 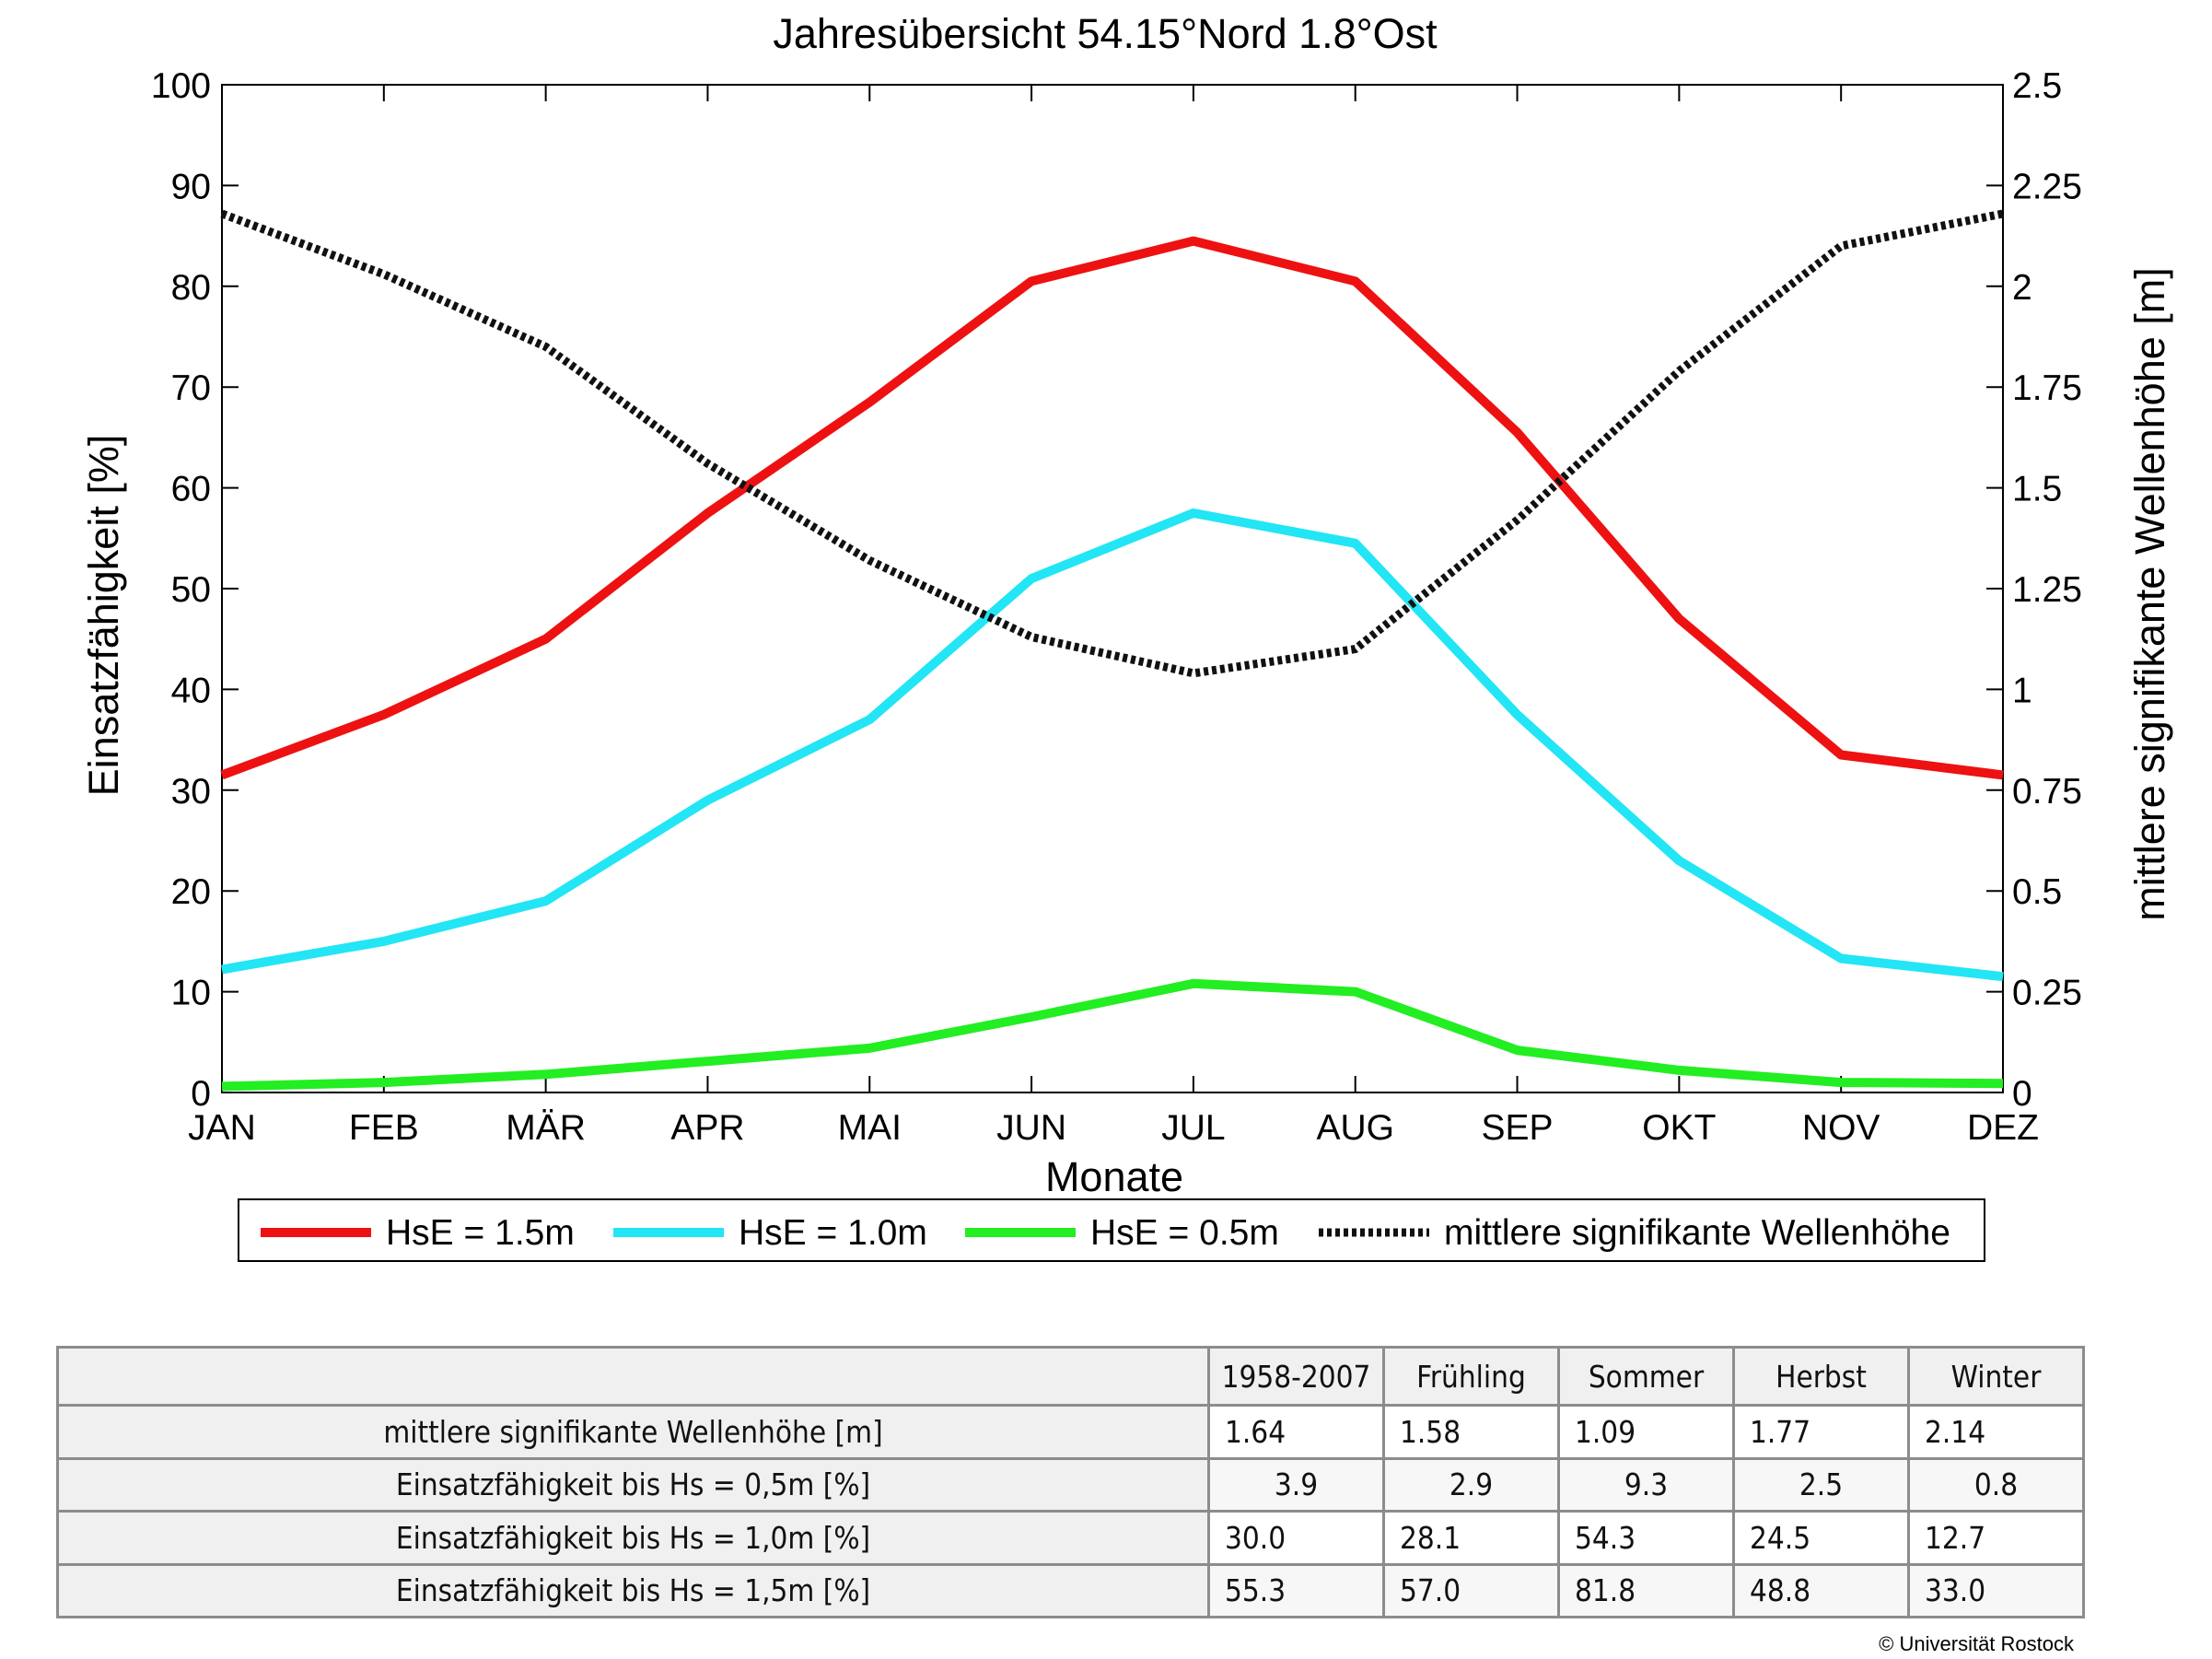 I want to click on y2-tick-label: 1, so click(x=2022, y=690).